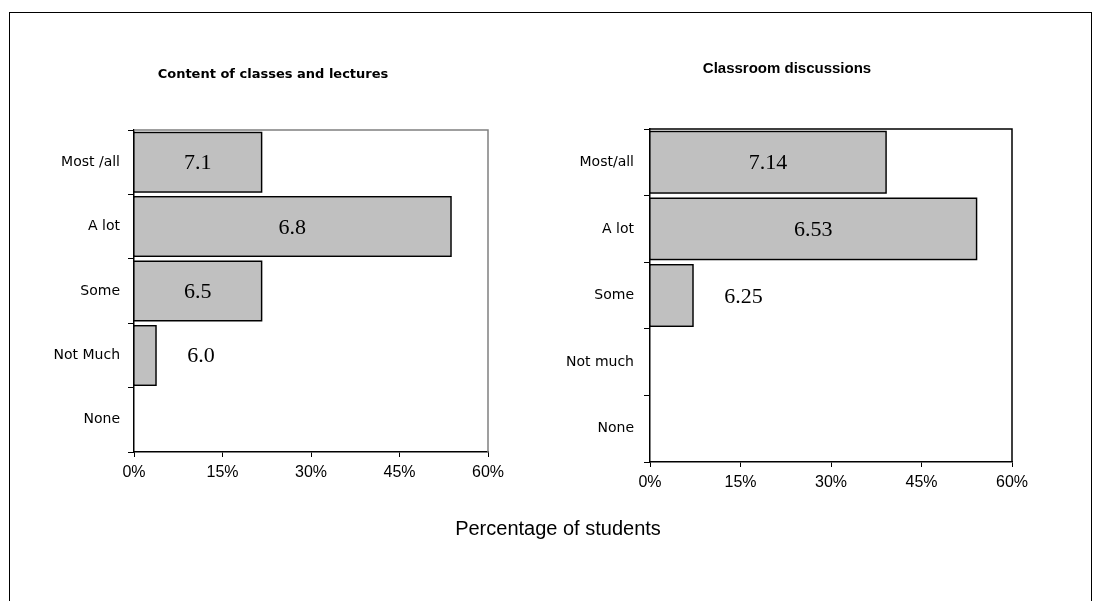  What do you see at coordinates (201, 355) in the screenshot?
I see `annotation: 6.0` at bounding box center [201, 355].